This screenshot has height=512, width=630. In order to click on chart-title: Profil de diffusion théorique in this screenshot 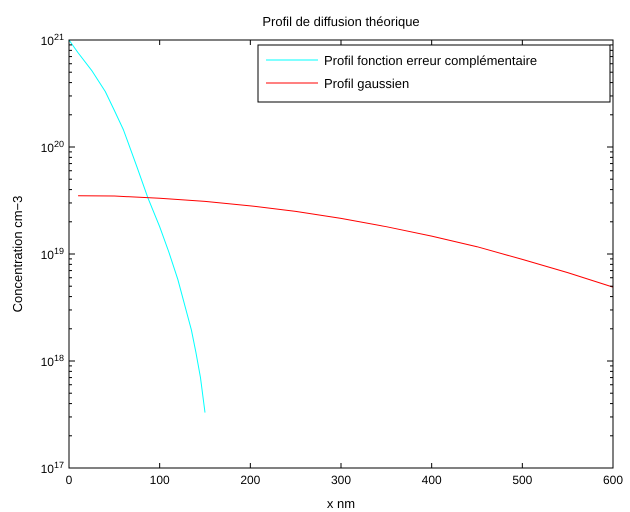, I will do `click(341, 21)`.